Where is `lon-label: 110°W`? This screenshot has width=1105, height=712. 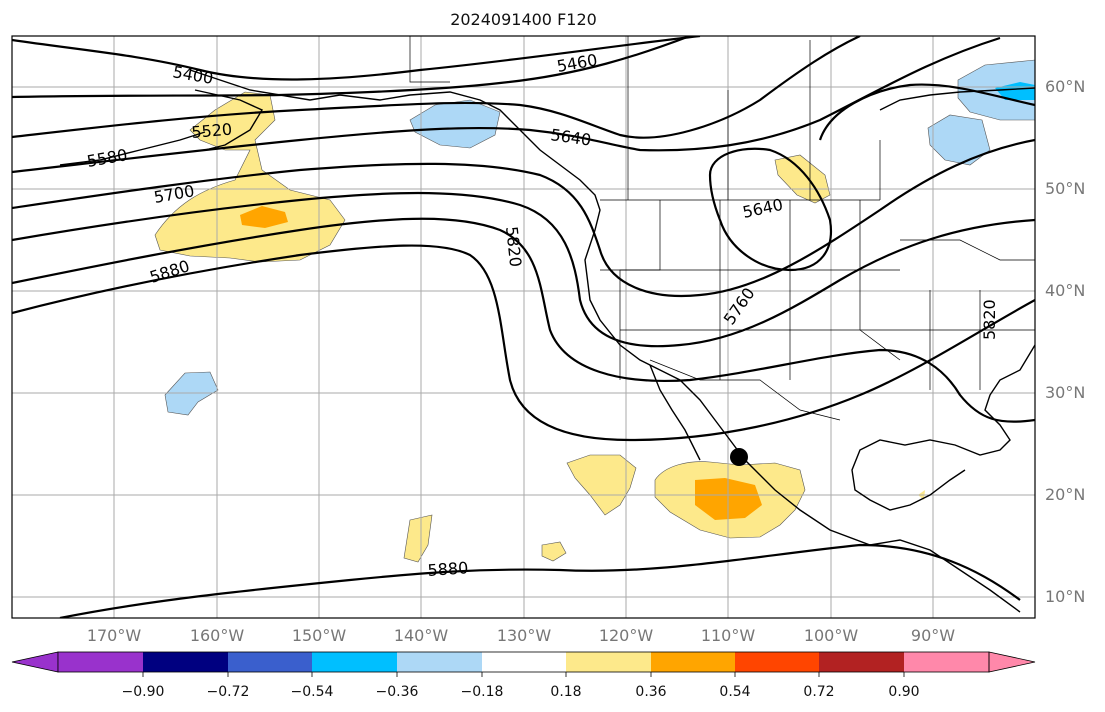 lon-label: 110°W is located at coordinates (728, 635).